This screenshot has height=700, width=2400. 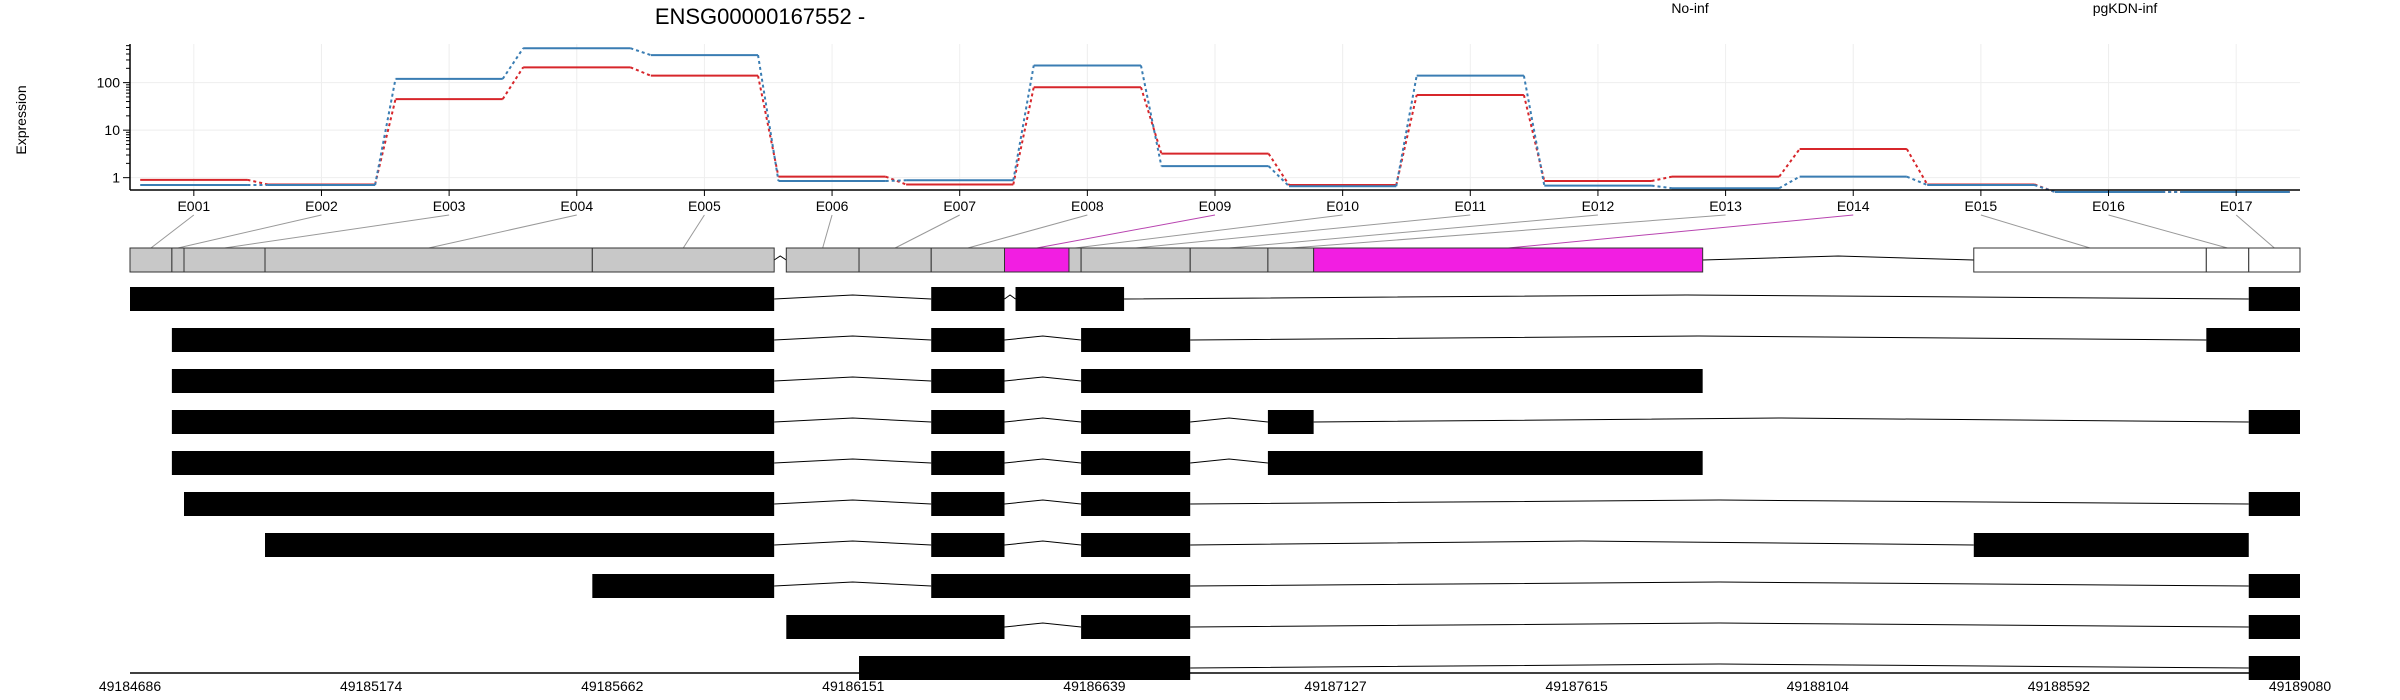 I want to click on exon-tick-label: E013, so click(x=1725, y=206).